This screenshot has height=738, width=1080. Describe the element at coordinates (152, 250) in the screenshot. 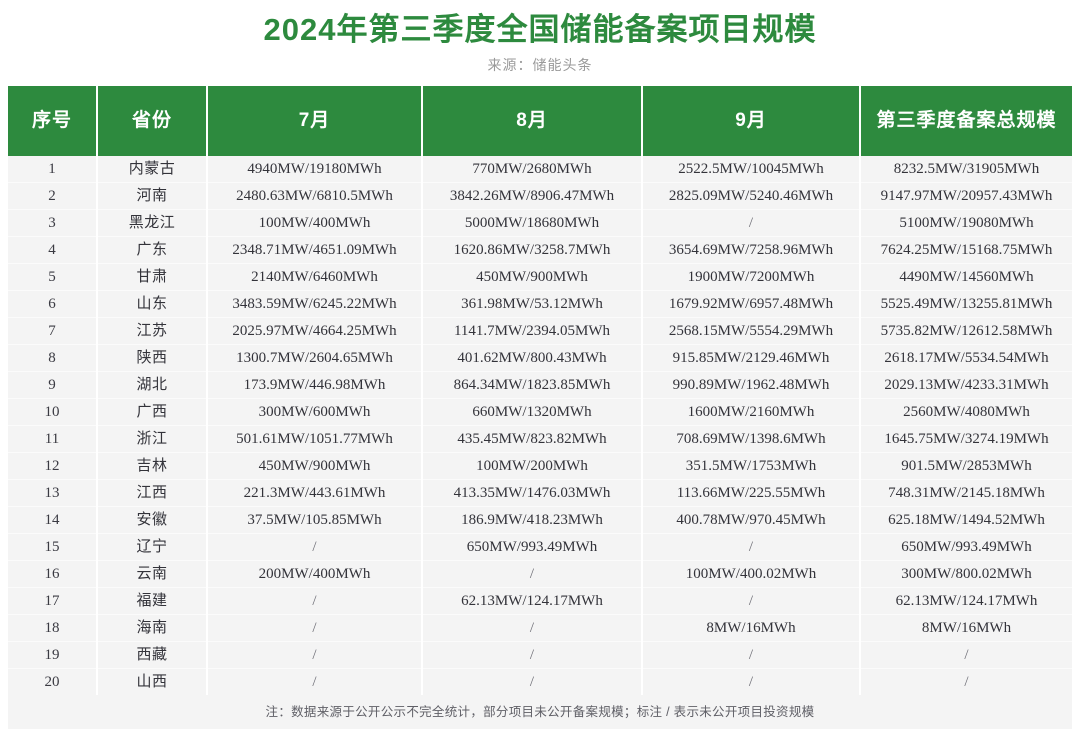

I see `cell-province: 广东` at that location.